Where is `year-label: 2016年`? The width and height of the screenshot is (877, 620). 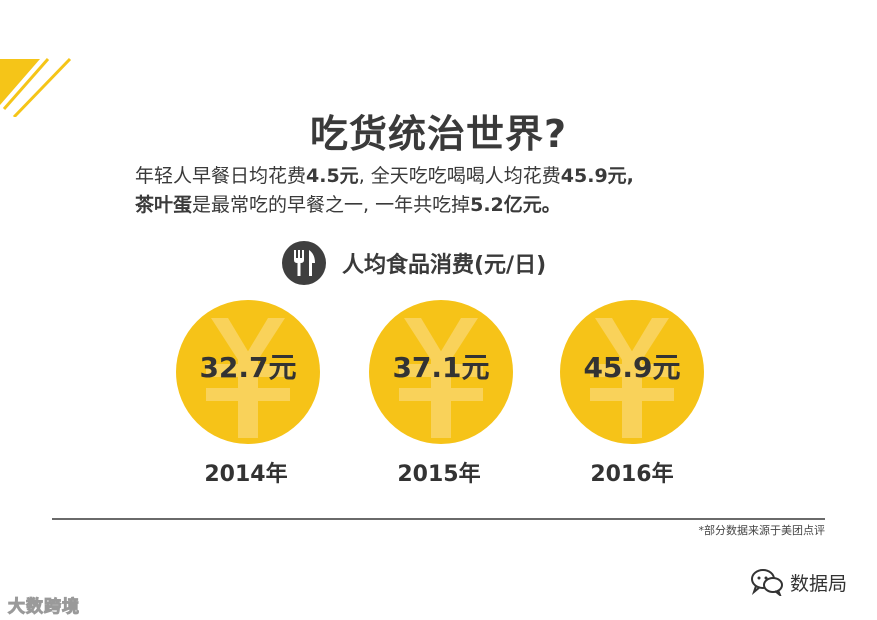
year-label: 2016年 is located at coordinates (632, 474).